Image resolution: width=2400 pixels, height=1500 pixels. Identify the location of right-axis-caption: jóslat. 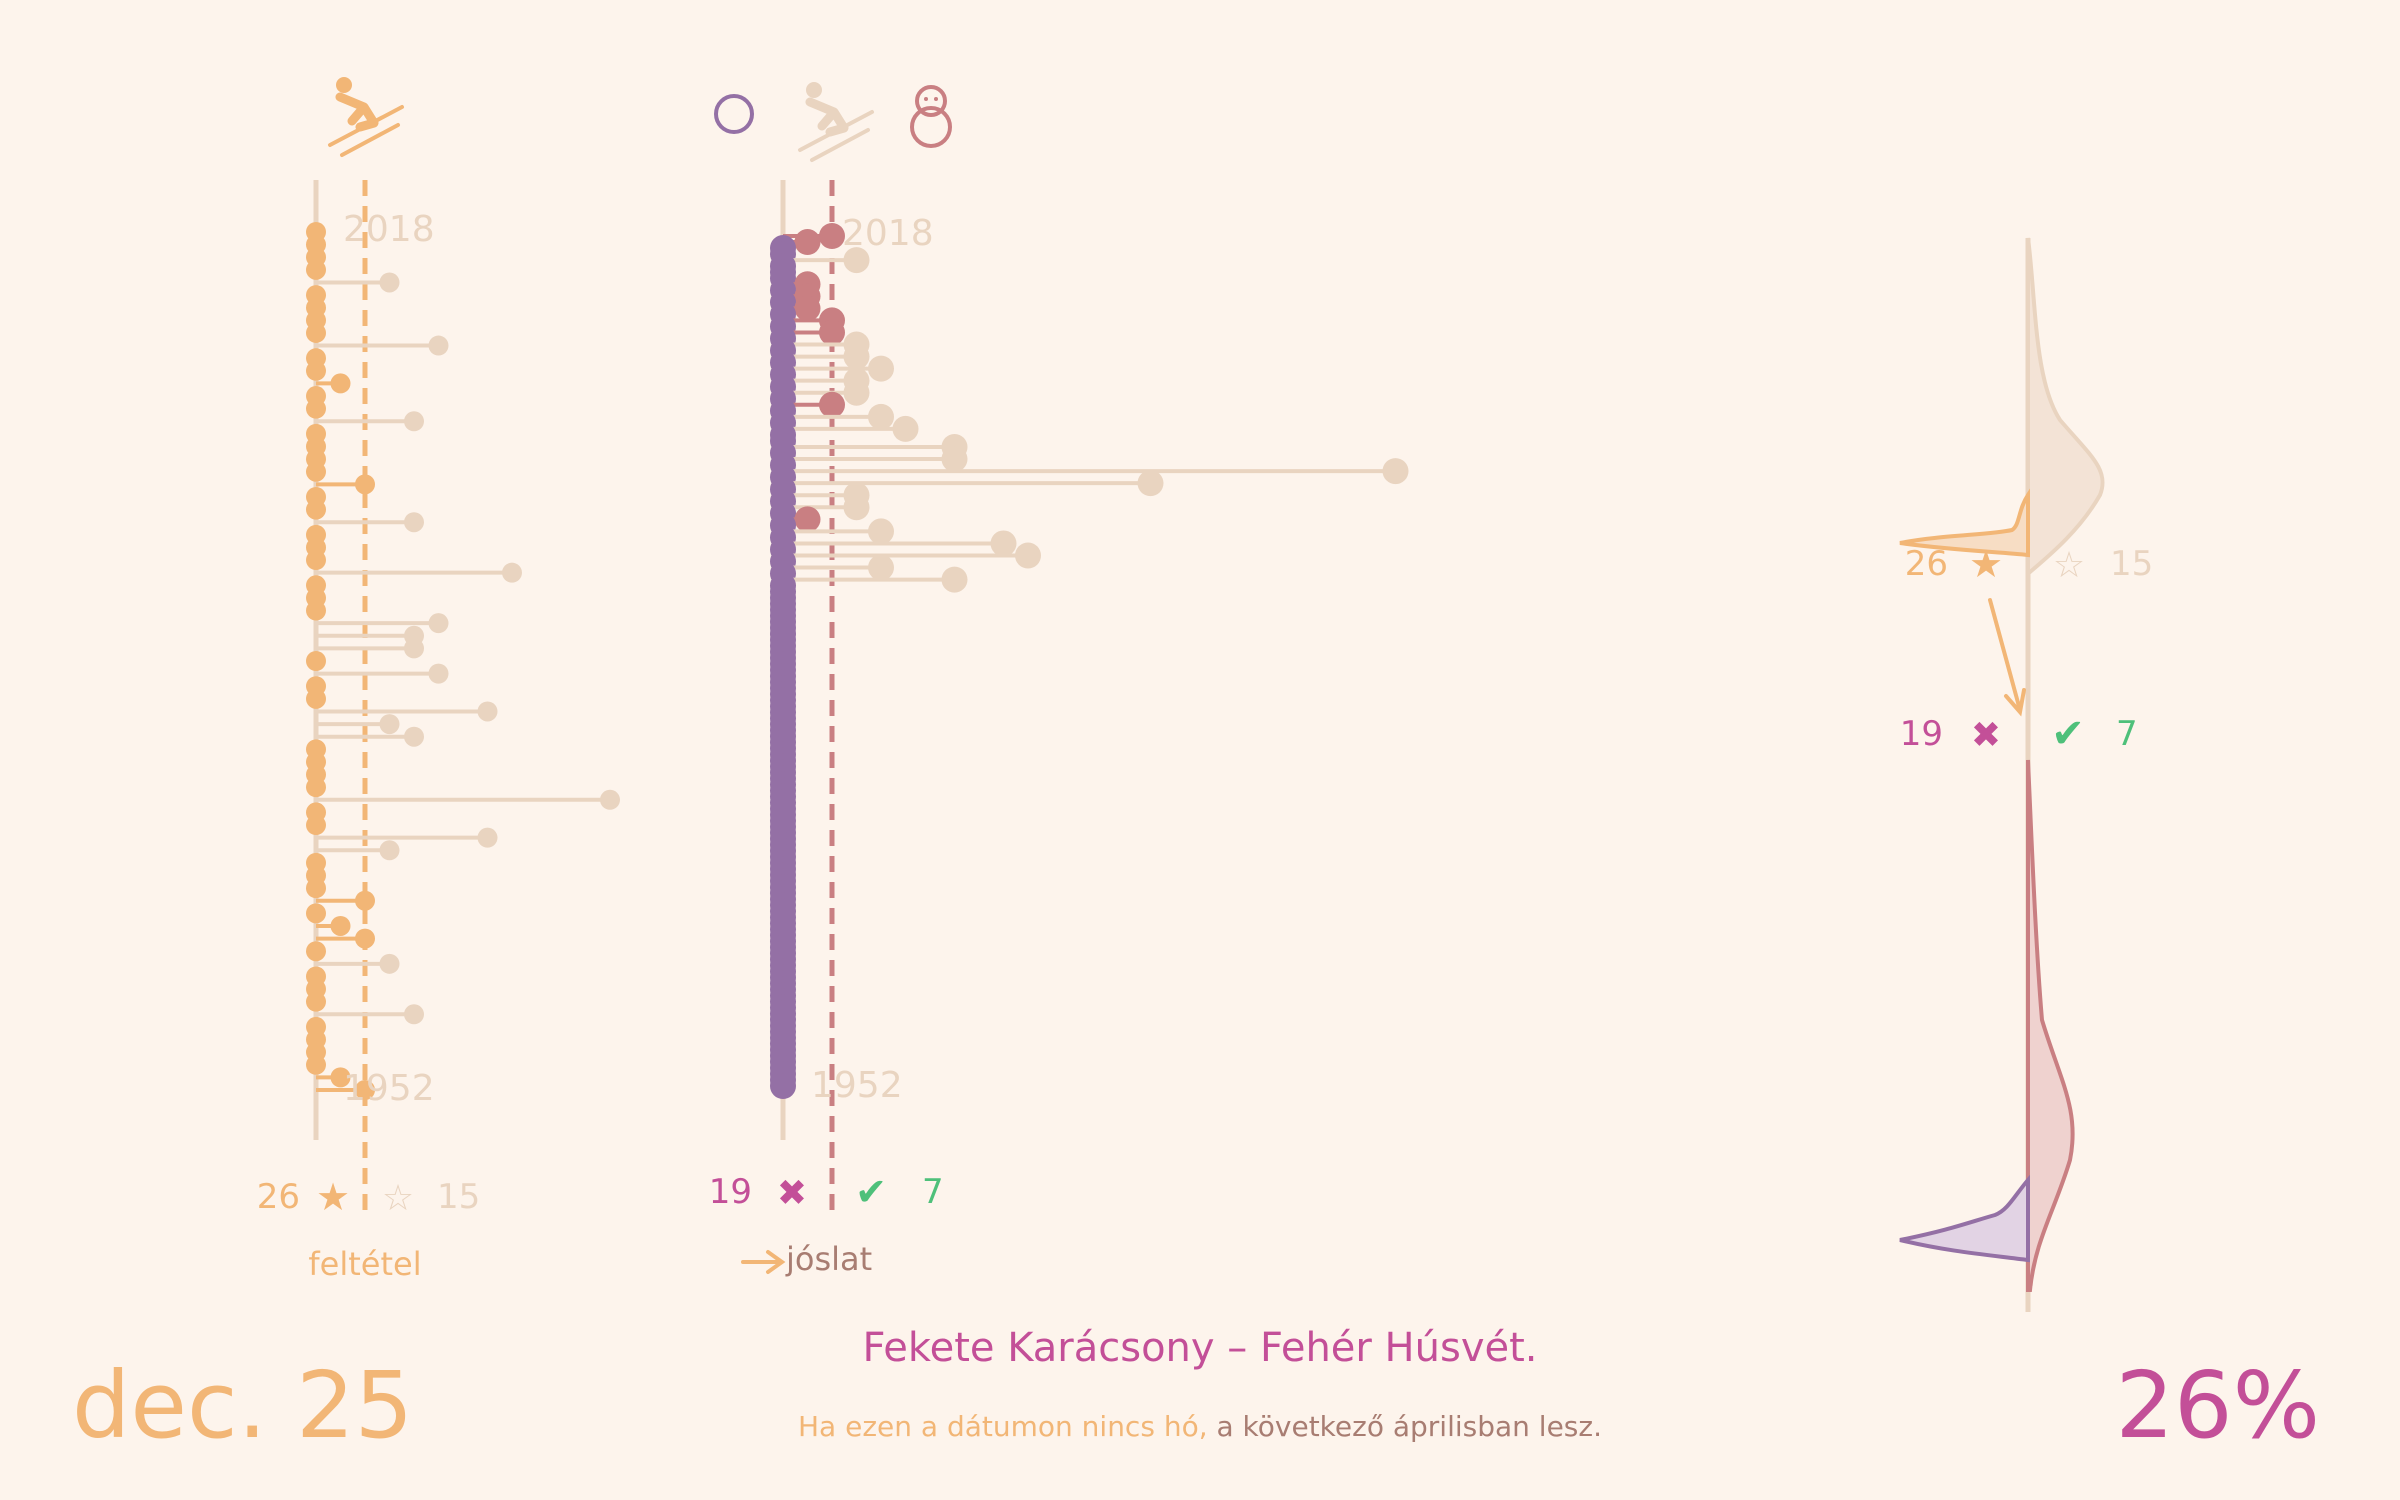
(828, 1259).